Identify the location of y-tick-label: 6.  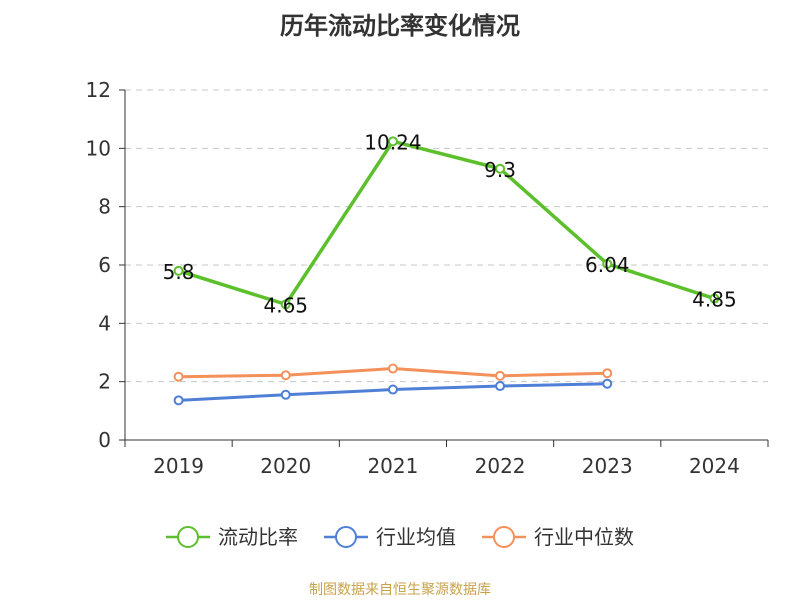
(104, 265).